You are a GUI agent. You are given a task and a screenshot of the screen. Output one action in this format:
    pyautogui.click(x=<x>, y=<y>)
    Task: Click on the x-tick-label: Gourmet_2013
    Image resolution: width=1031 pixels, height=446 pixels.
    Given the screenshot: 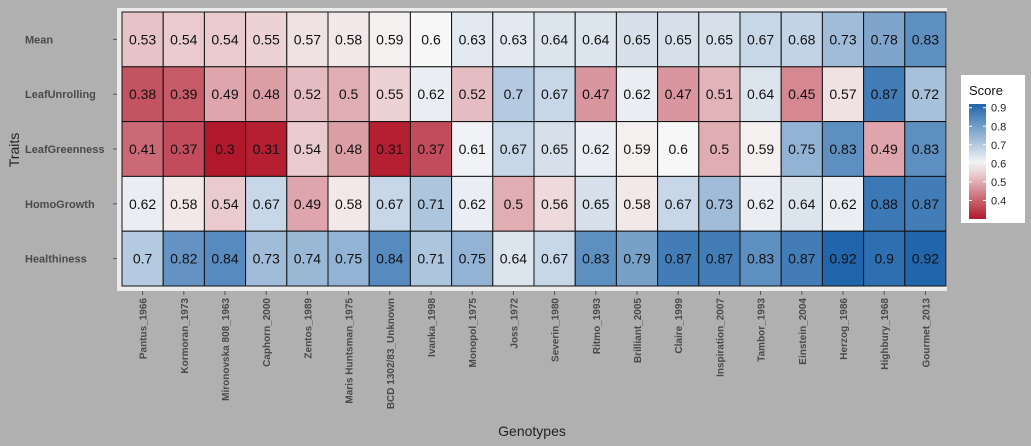 What is the action you would take?
    pyautogui.click(x=926, y=333)
    